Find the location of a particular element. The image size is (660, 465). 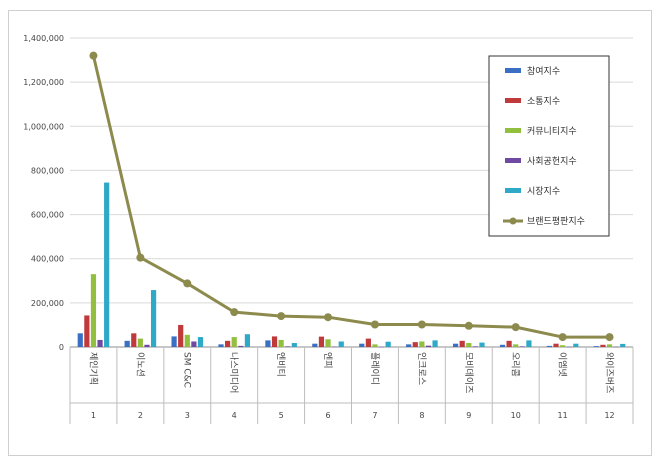

x-tick-label: SM C&C is located at coordinates (186, 370).